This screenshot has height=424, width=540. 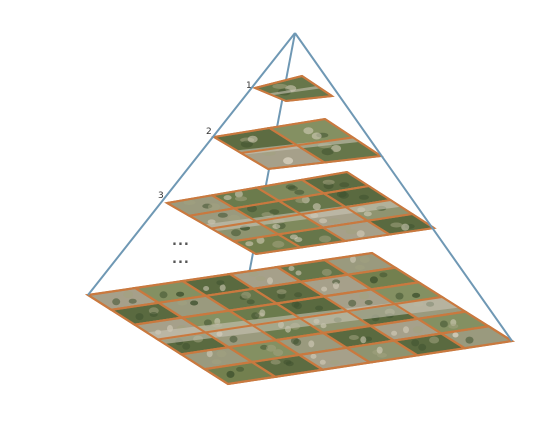 I want to click on river-band, so click(x=294, y=91).